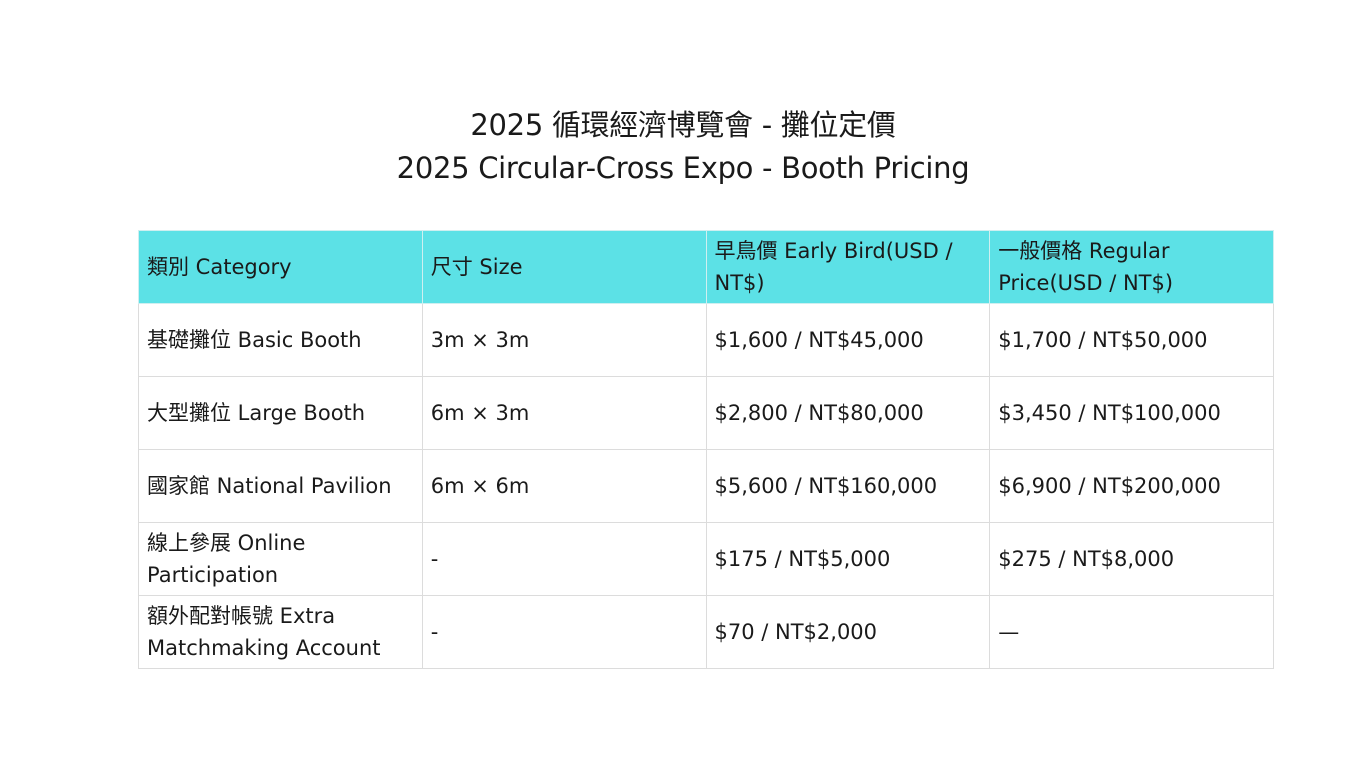  I want to click on cell-regular-price: $275 / NT$8,000, so click(1131, 559).